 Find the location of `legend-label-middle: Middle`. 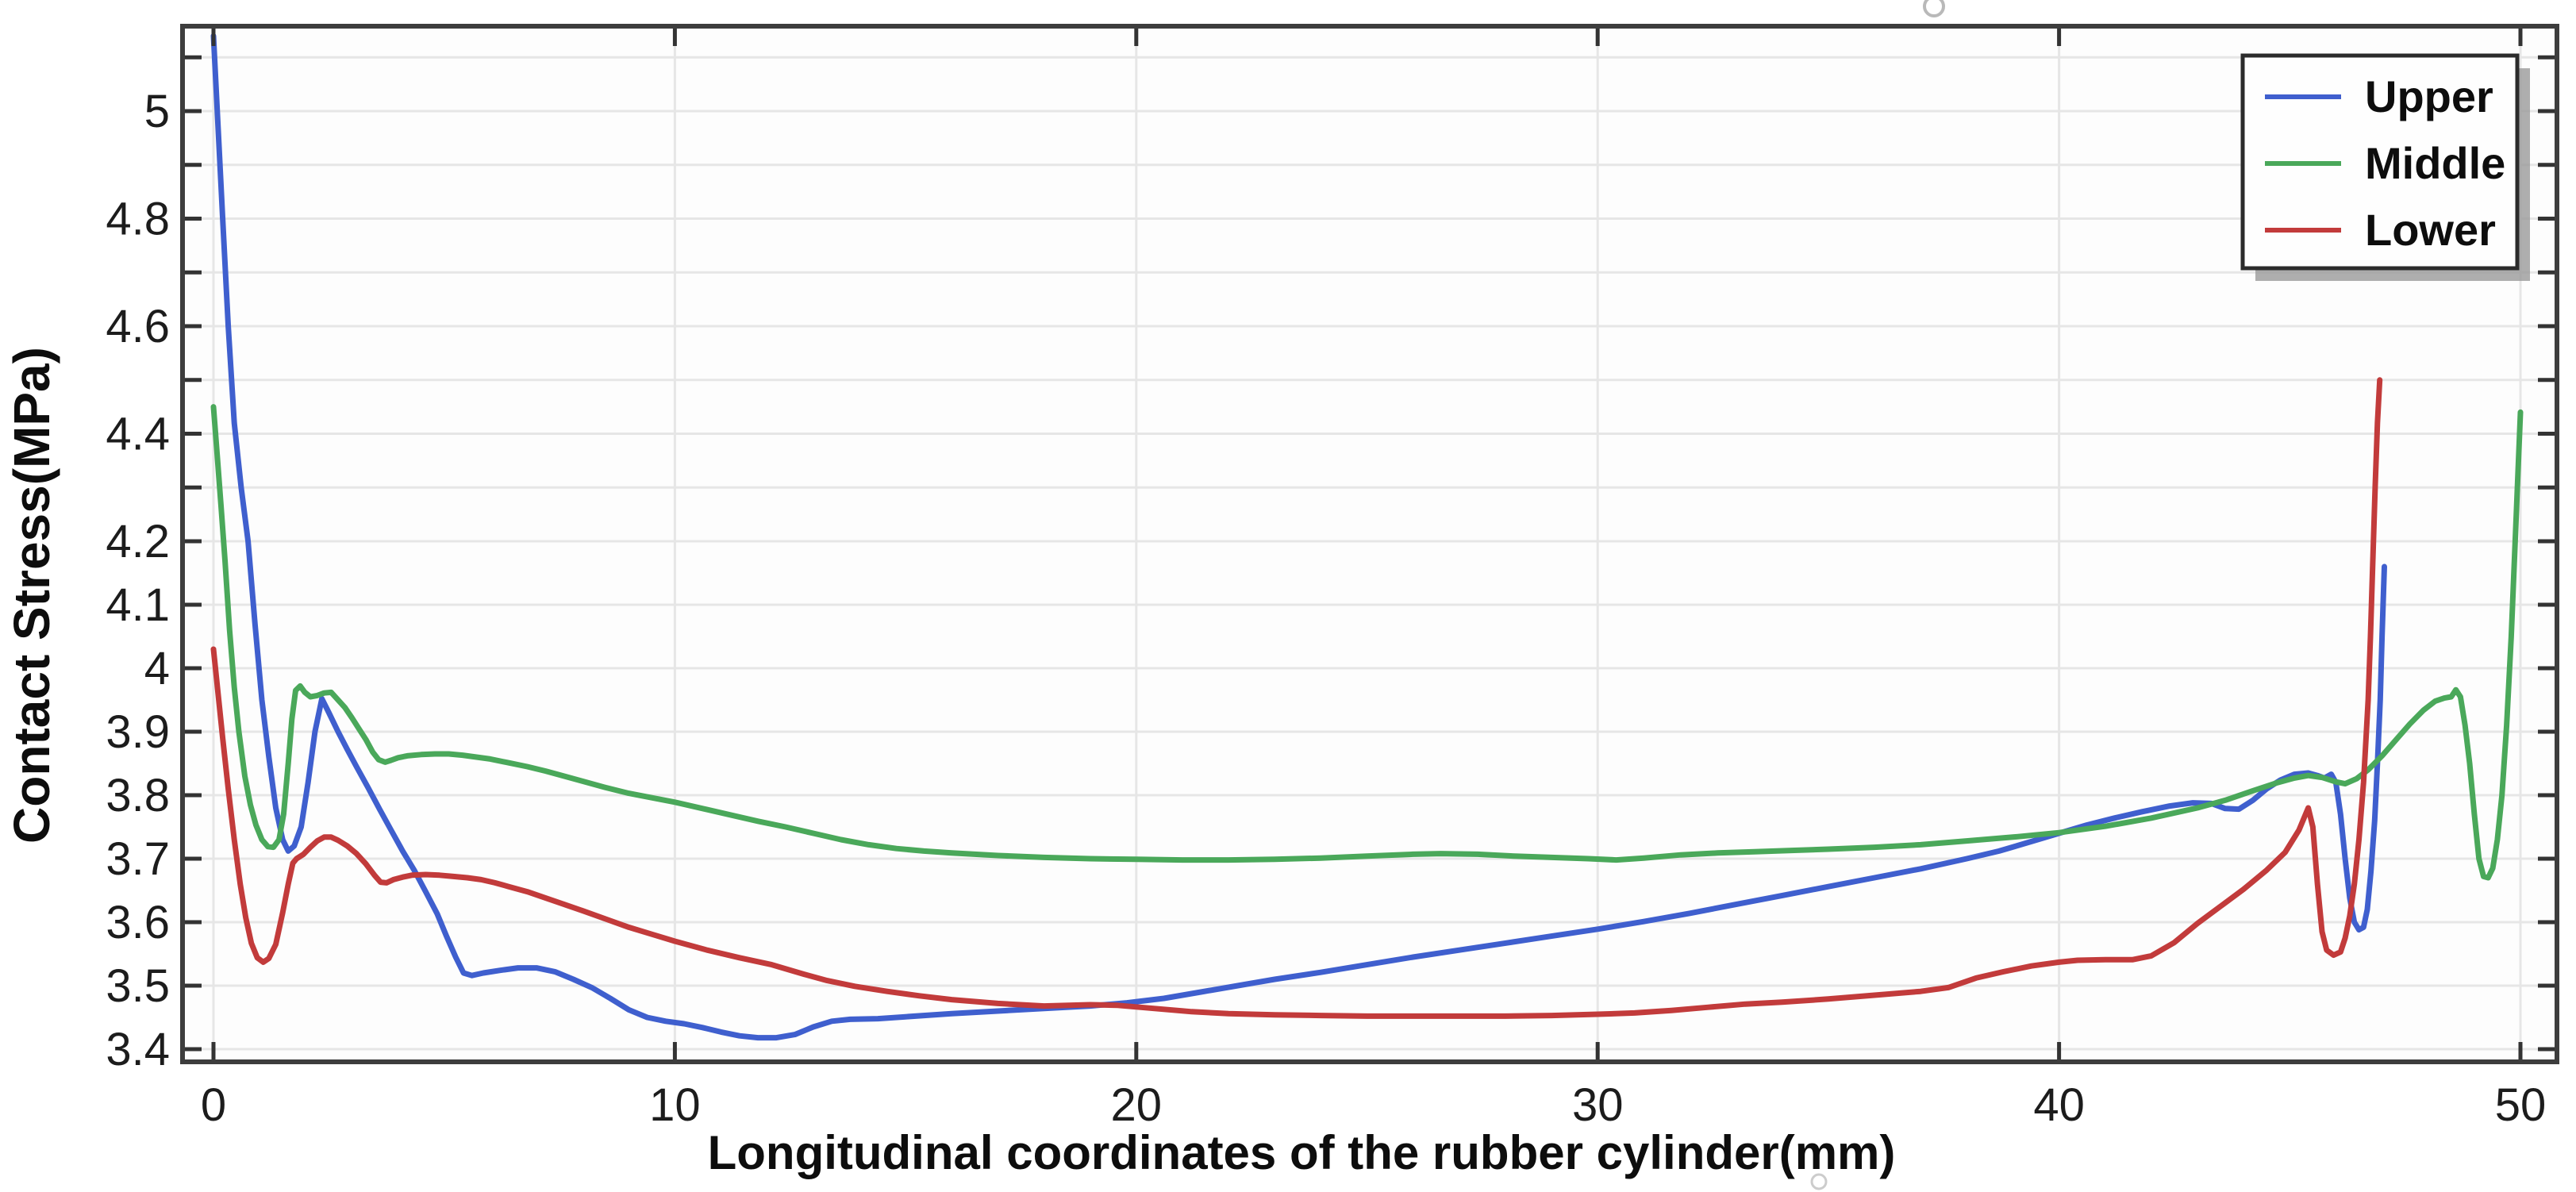

legend-label-middle: Middle is located at coordinates (2435, 163).